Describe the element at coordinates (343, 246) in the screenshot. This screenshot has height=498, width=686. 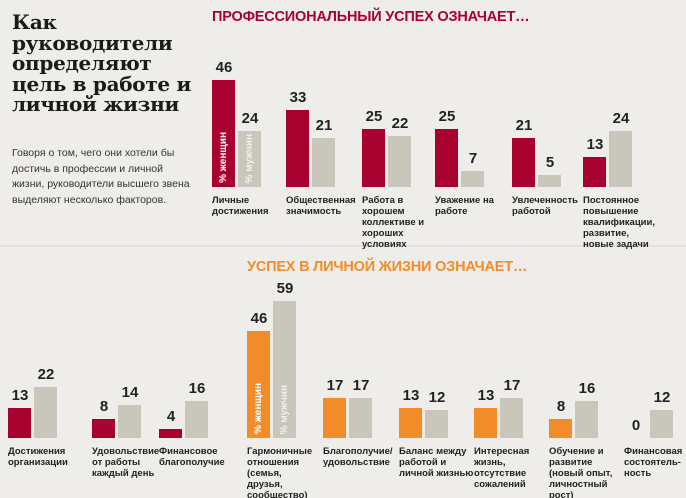
I see `section-divider` at that location.